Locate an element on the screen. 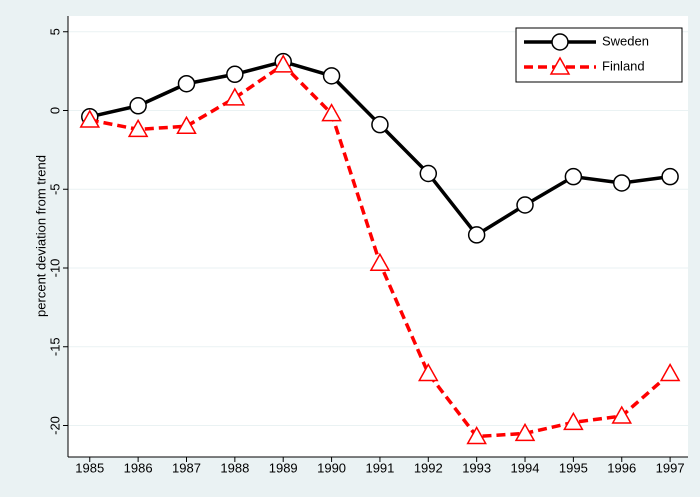 The image size is (700, 497). x-tick-label: 1987 is located at coordinates (186, 467).